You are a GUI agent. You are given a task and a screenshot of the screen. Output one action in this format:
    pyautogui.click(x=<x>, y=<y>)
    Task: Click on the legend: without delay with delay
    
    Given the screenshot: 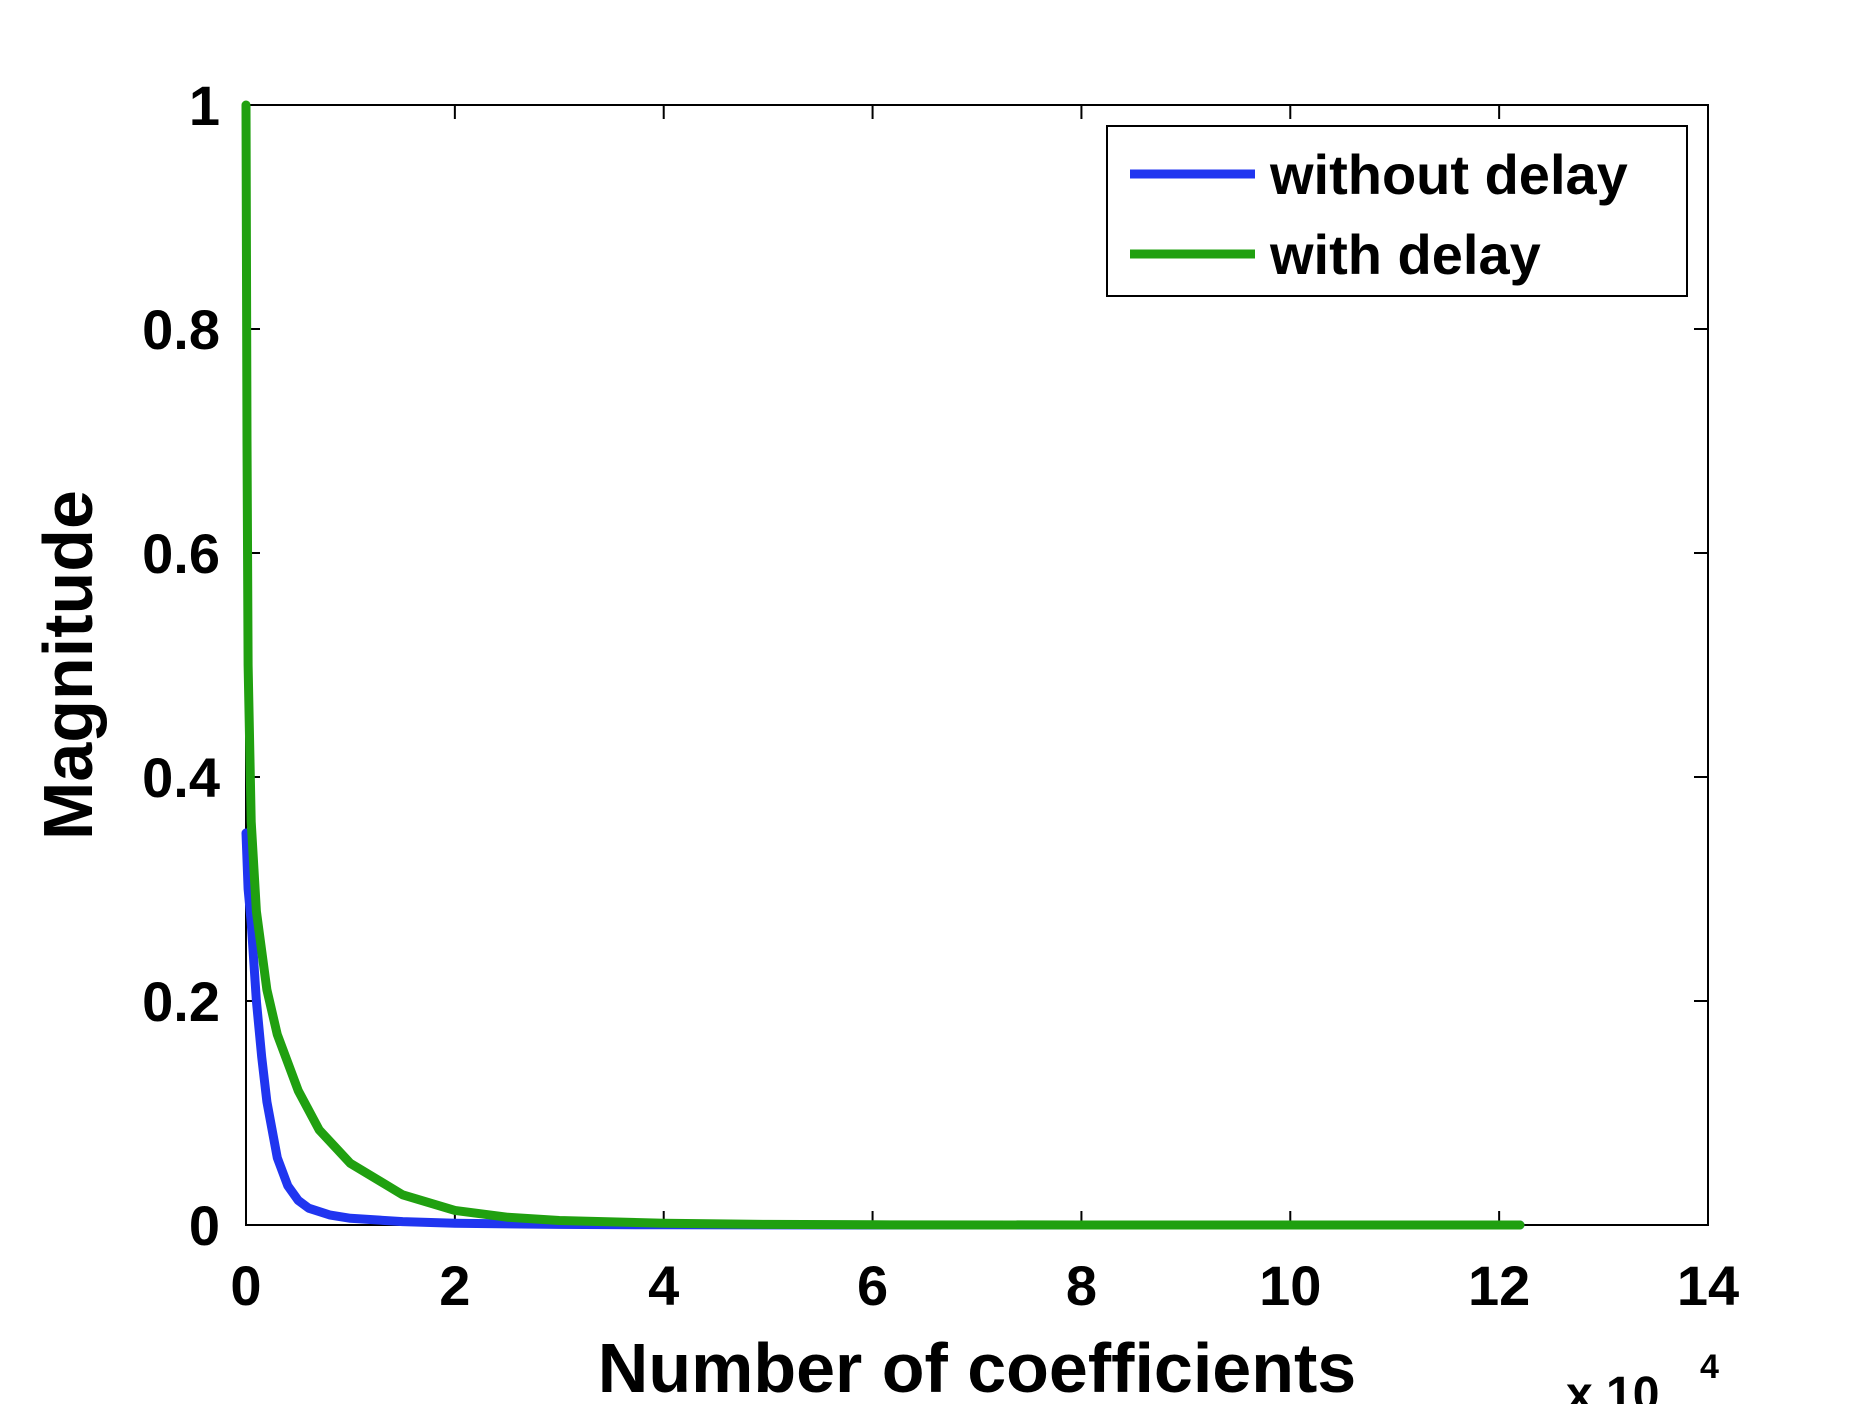 What is the action you would take?
    pyautogui.click(x=1397, y=211)
    